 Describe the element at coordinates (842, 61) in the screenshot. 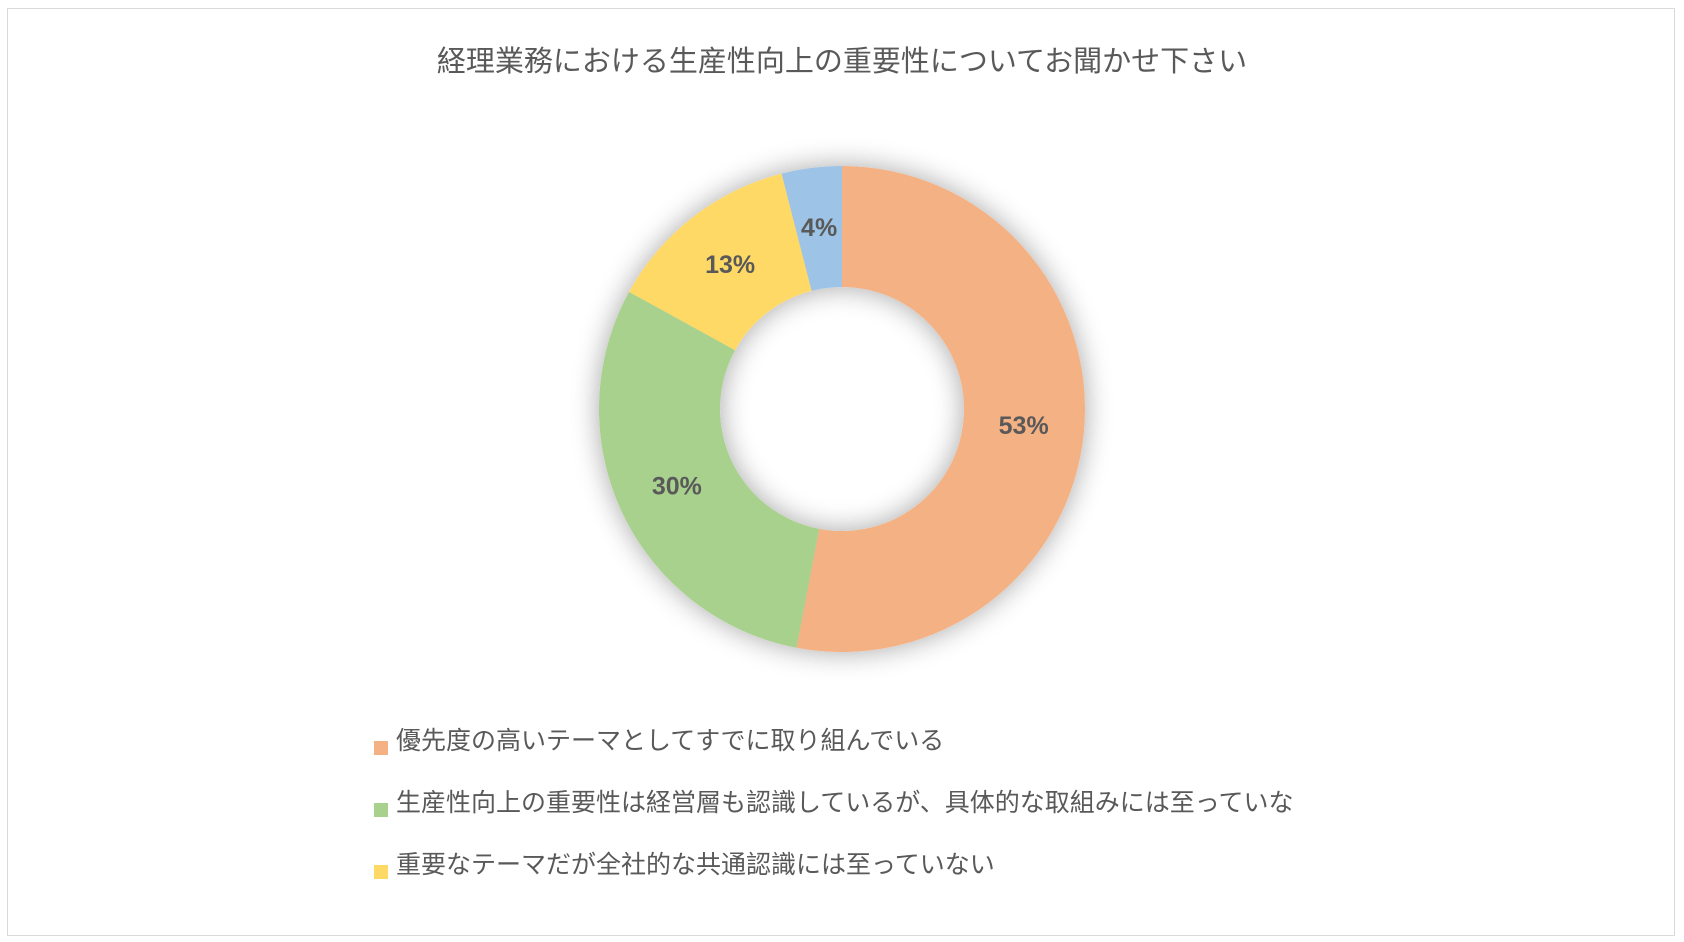

I see `chart-title: 経理業務における生産性向上の重要性についてお聞かせ下さい` at that location.